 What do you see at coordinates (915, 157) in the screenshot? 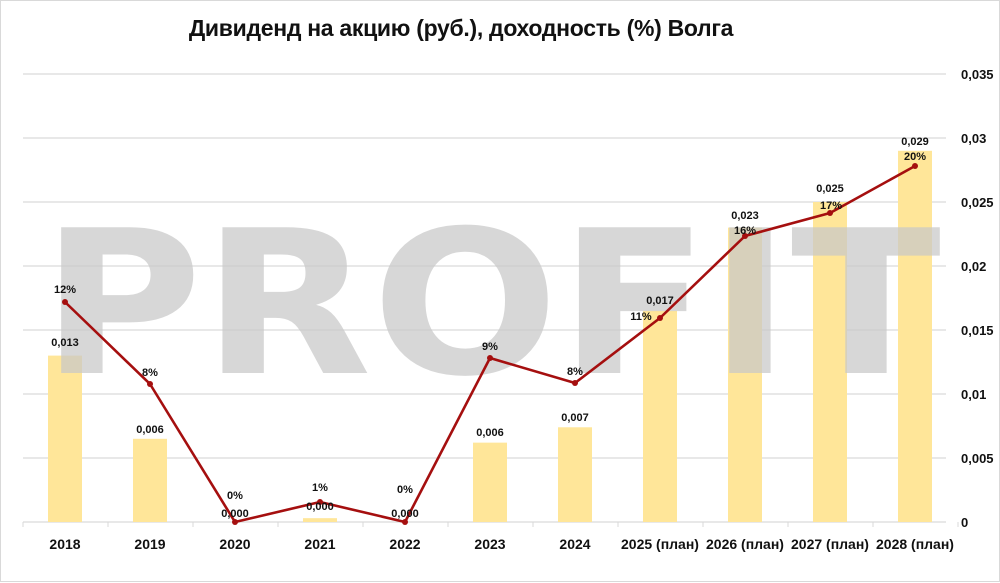
I see `yield-value-label: 20%` at bounding box center [915, 157].